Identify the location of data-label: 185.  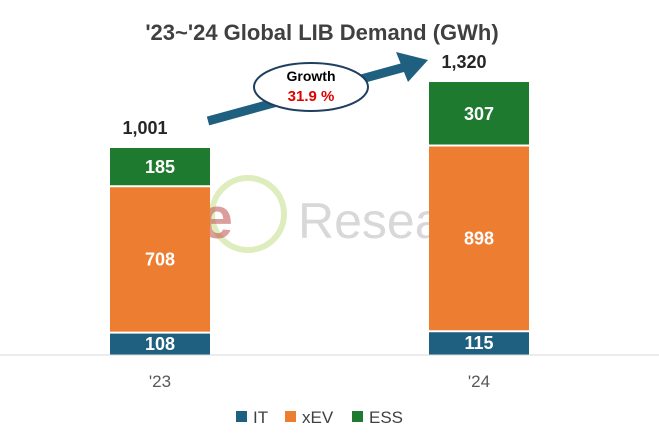
(160, 167).